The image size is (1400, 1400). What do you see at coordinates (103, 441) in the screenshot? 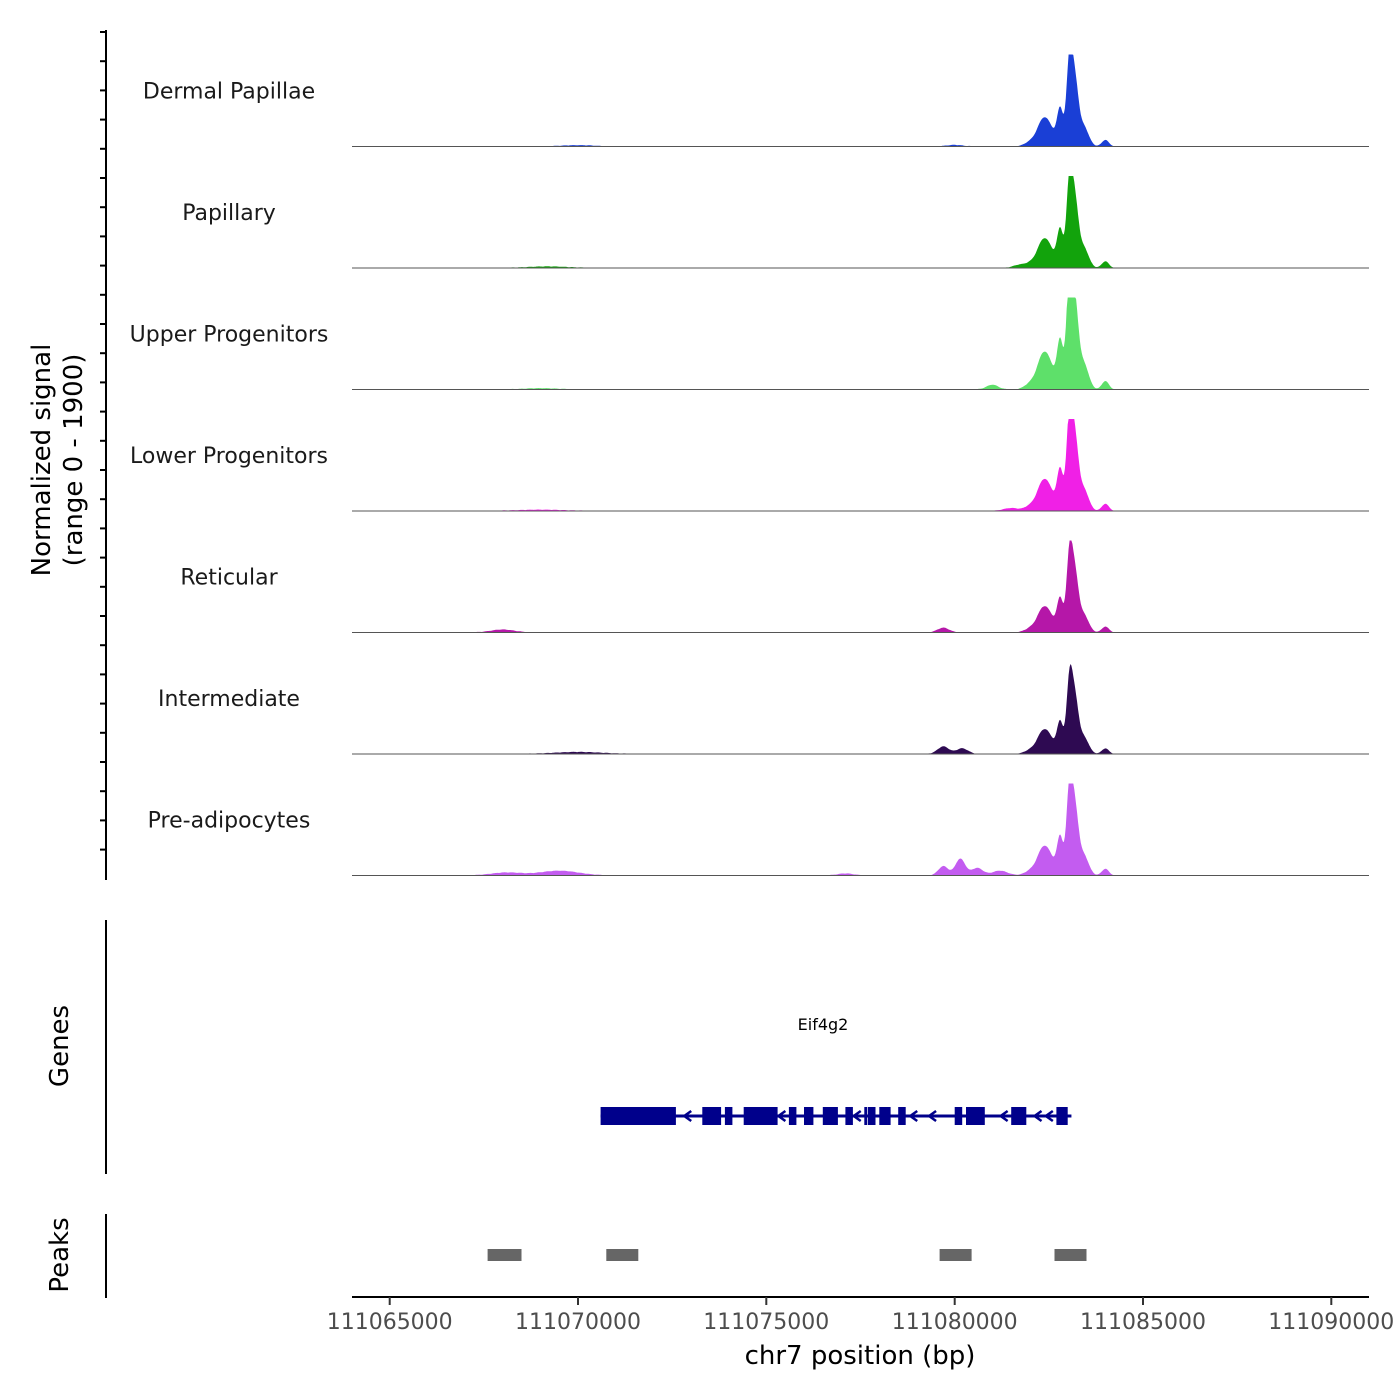
I see `signal-y-axis-ticks` at bounding box center [103, 441].